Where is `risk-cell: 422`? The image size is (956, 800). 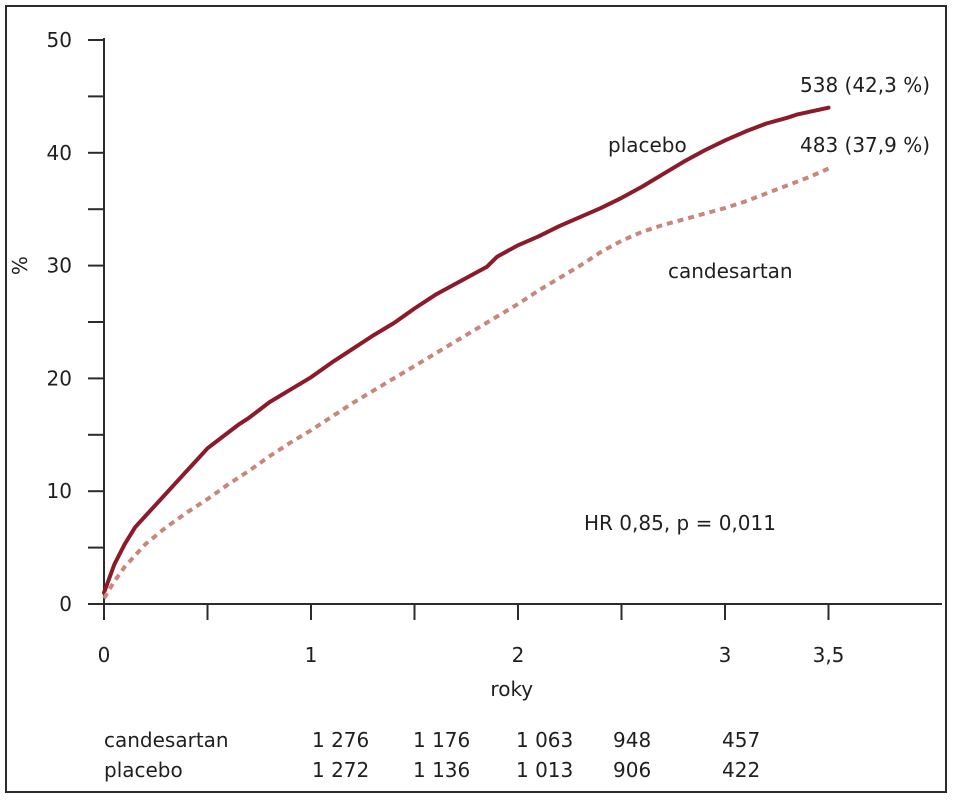 risk-cell: 422 is located at coordinates (741, 770).